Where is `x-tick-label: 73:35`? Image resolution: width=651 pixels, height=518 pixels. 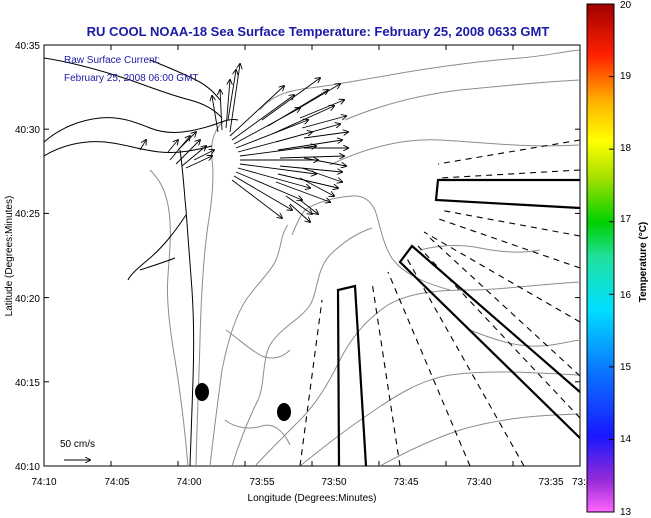
x-tick-label: 73:35 is located at coordinates (550, 482).